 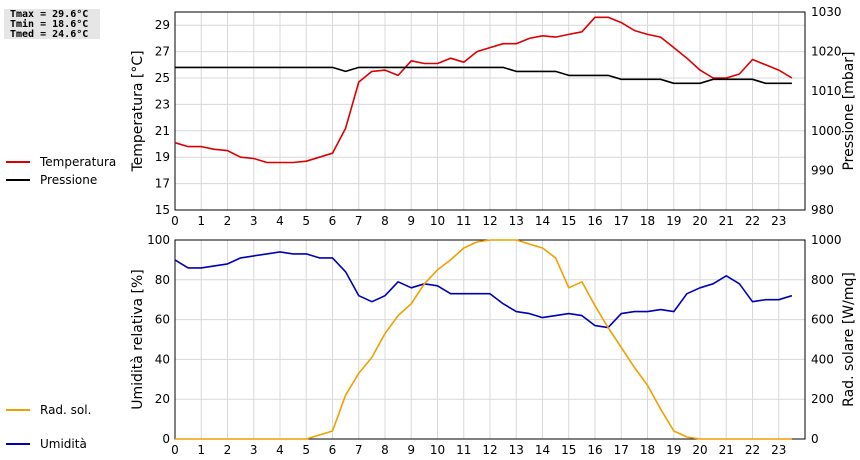 I want to click on legend-temperature-label: Temperatura, so click(x=78, y=162).